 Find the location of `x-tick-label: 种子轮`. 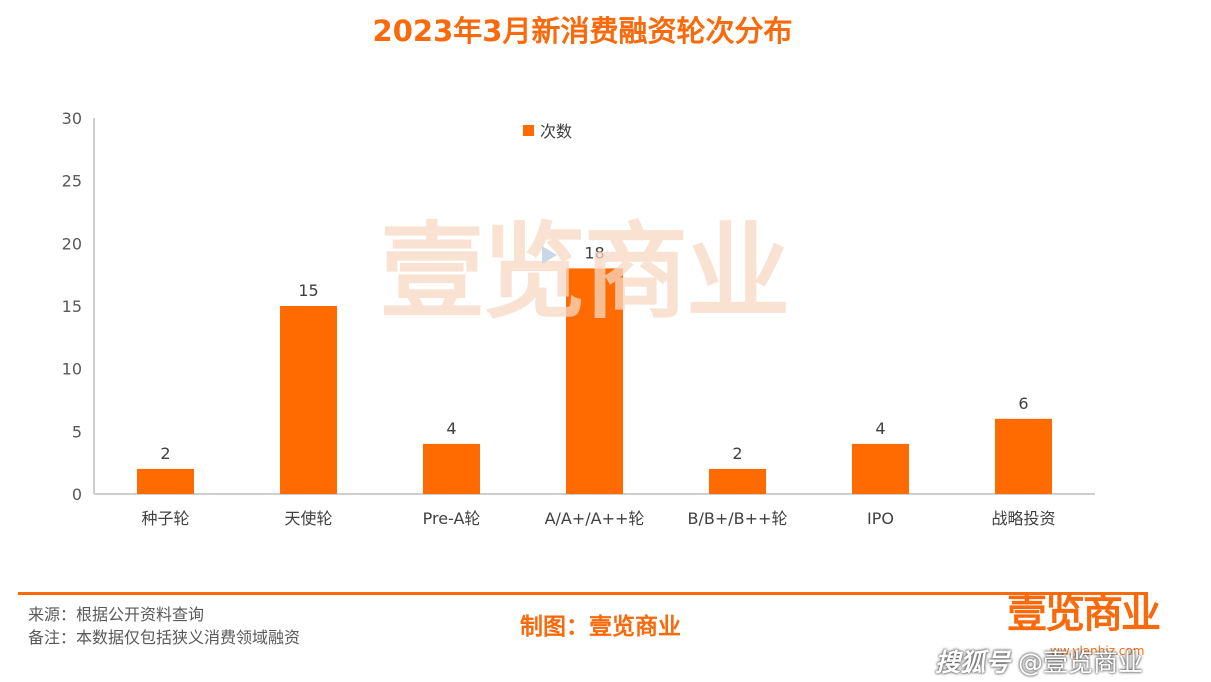

x-tick-label: 种子轮 is located at coordinates (165, 518).